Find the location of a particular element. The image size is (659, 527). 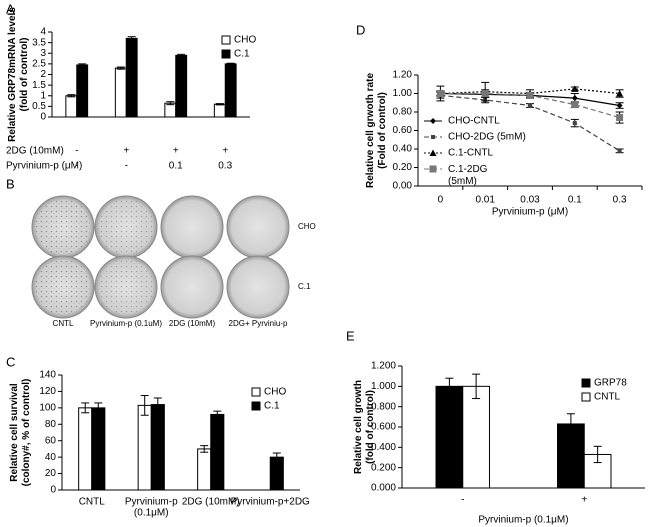

legend-label: CHO is located at coordinates (275, 392).